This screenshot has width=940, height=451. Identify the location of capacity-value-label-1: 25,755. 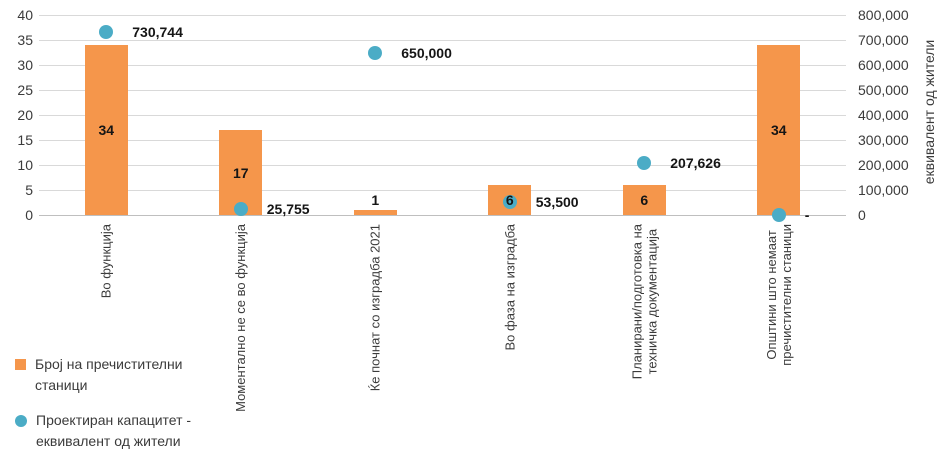
(288, 208).